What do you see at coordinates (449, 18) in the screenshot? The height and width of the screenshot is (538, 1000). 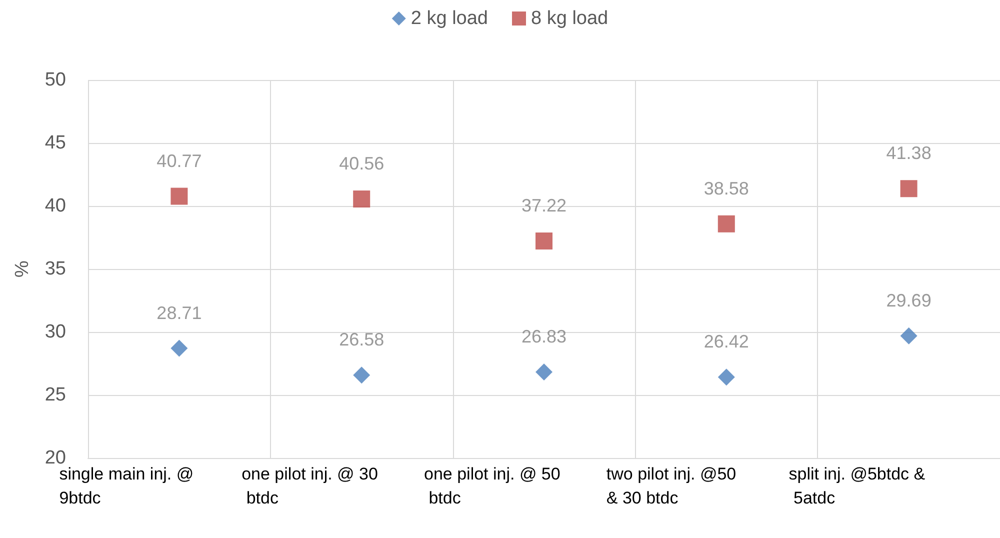 I see `legend-label: 2 kg load` at bounding box center [449, 18].